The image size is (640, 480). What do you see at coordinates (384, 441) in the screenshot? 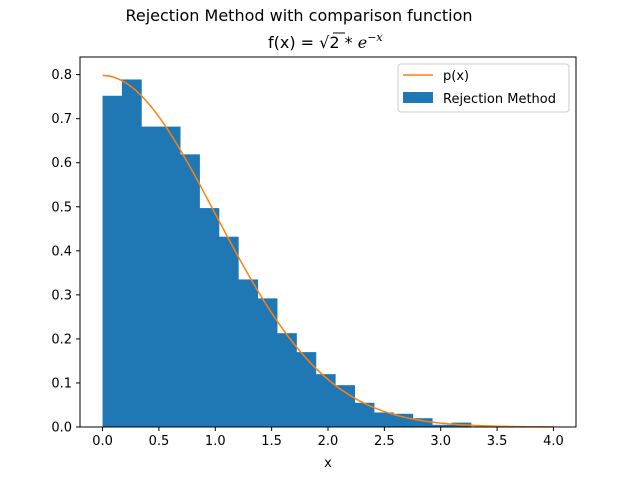
I see `x-tick-label: 2.5` at bounding box center [384, 441].